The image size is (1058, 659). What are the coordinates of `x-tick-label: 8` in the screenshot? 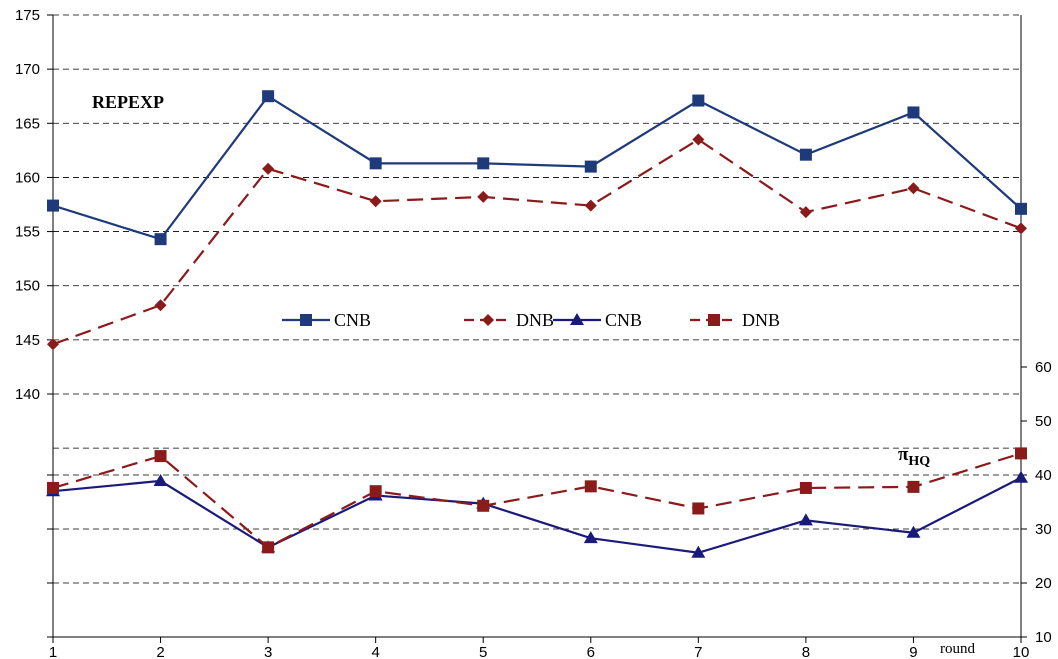 It's located at (806, 651).